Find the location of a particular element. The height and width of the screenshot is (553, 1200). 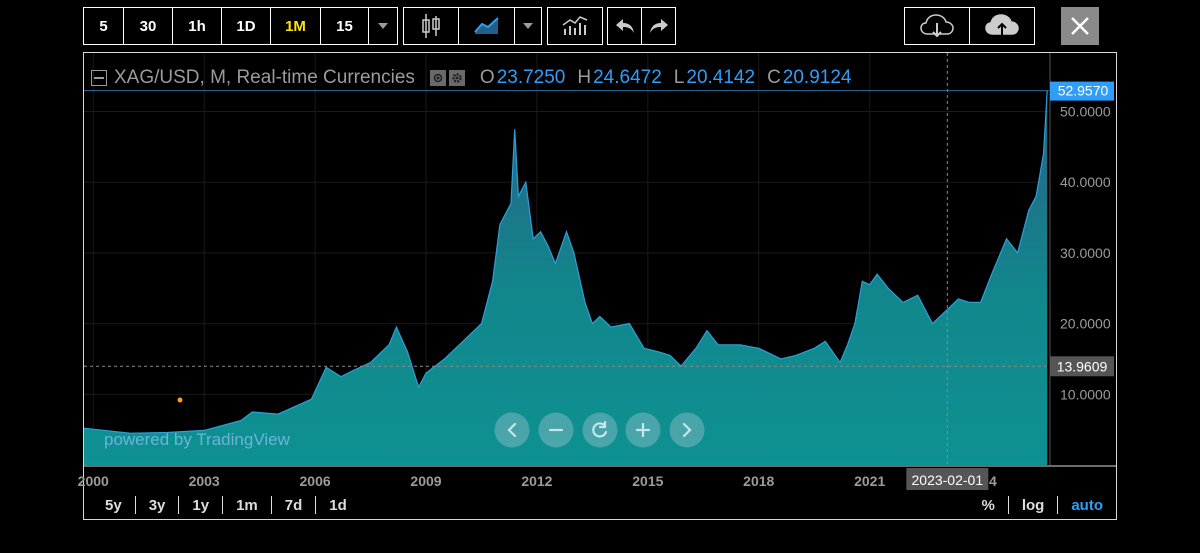

close-button is located at coordinates (1080, 26).